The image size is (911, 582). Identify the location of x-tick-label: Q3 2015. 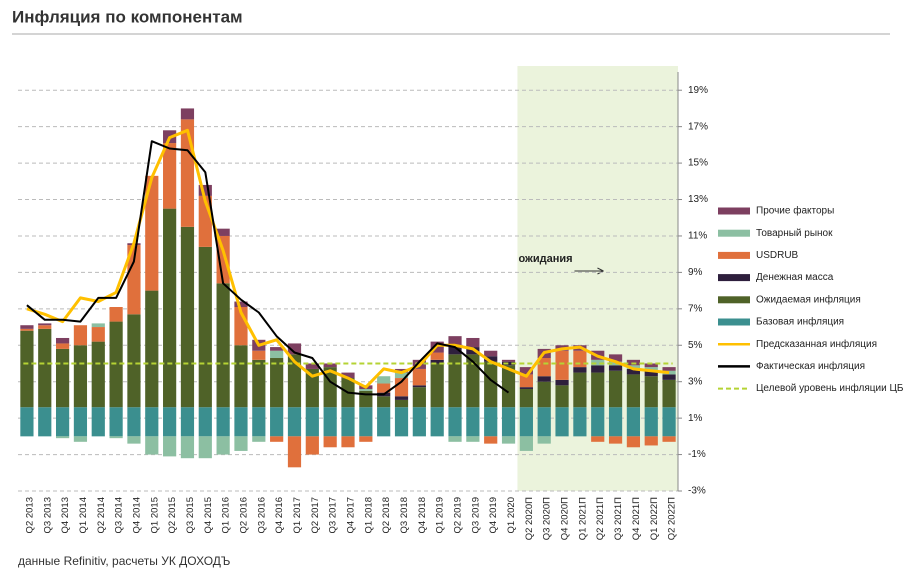
(190, 515).